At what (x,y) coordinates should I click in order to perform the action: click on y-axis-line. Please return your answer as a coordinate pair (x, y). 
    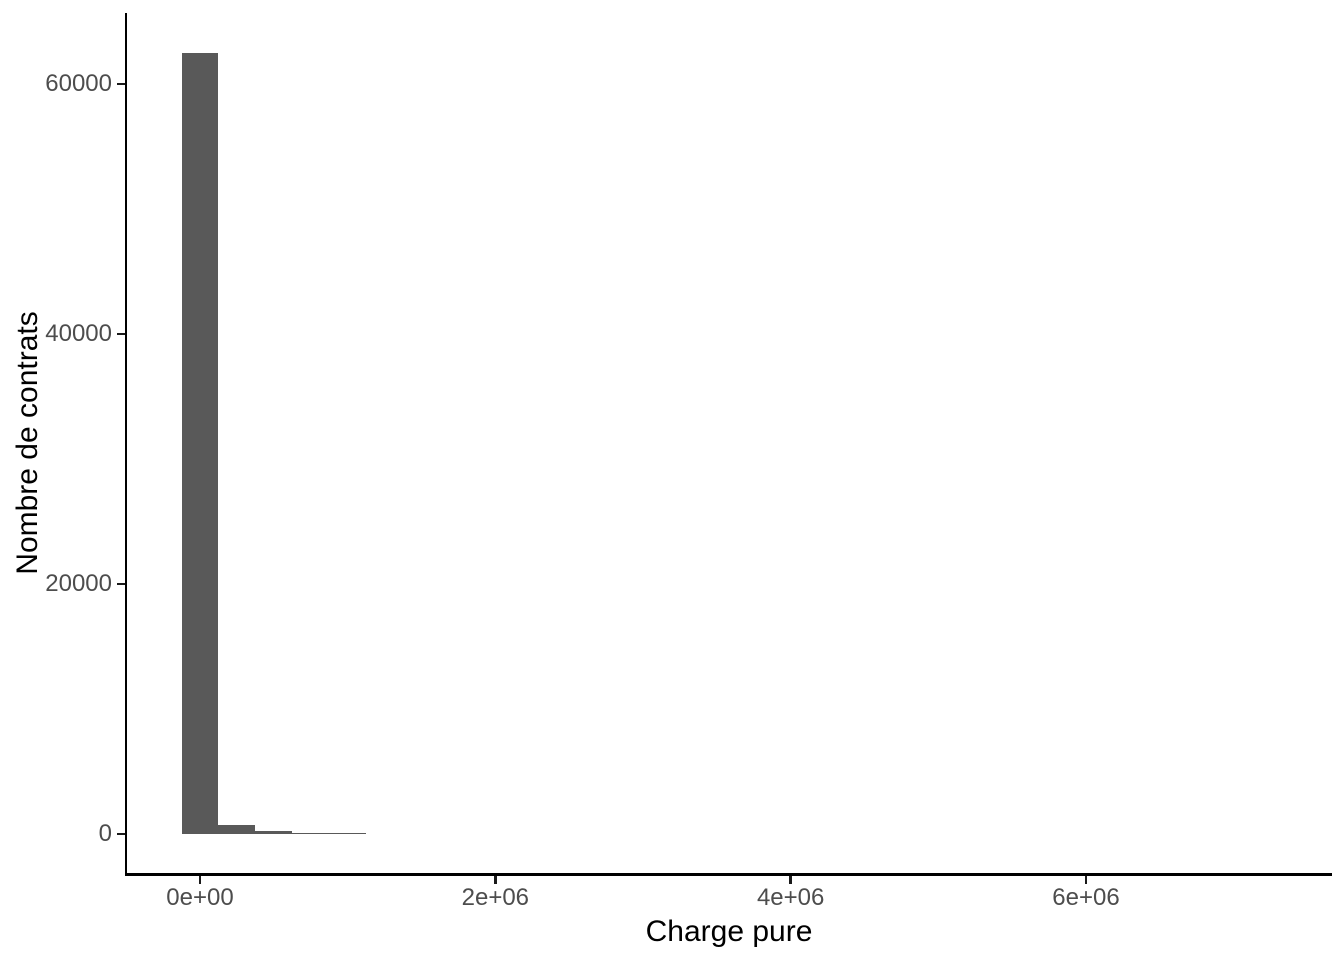
    Looking at the image, I should click on (125, 444).